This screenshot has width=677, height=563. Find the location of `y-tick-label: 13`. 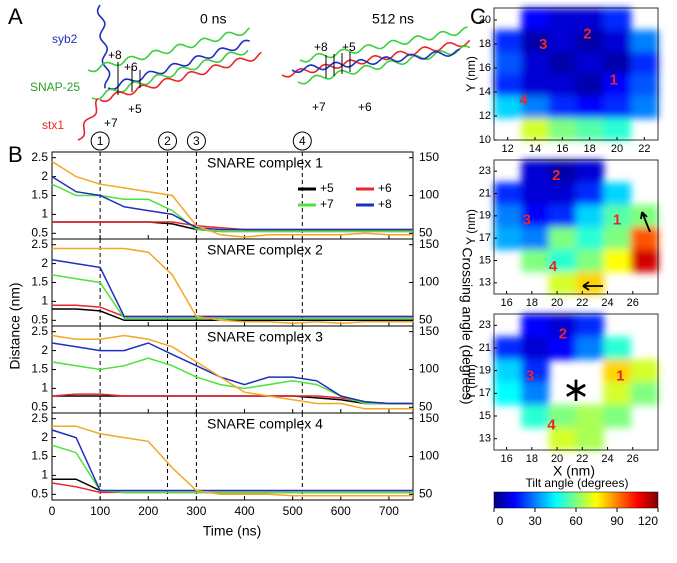

y-tick-label: 13 is located at coordinates (485, 439).